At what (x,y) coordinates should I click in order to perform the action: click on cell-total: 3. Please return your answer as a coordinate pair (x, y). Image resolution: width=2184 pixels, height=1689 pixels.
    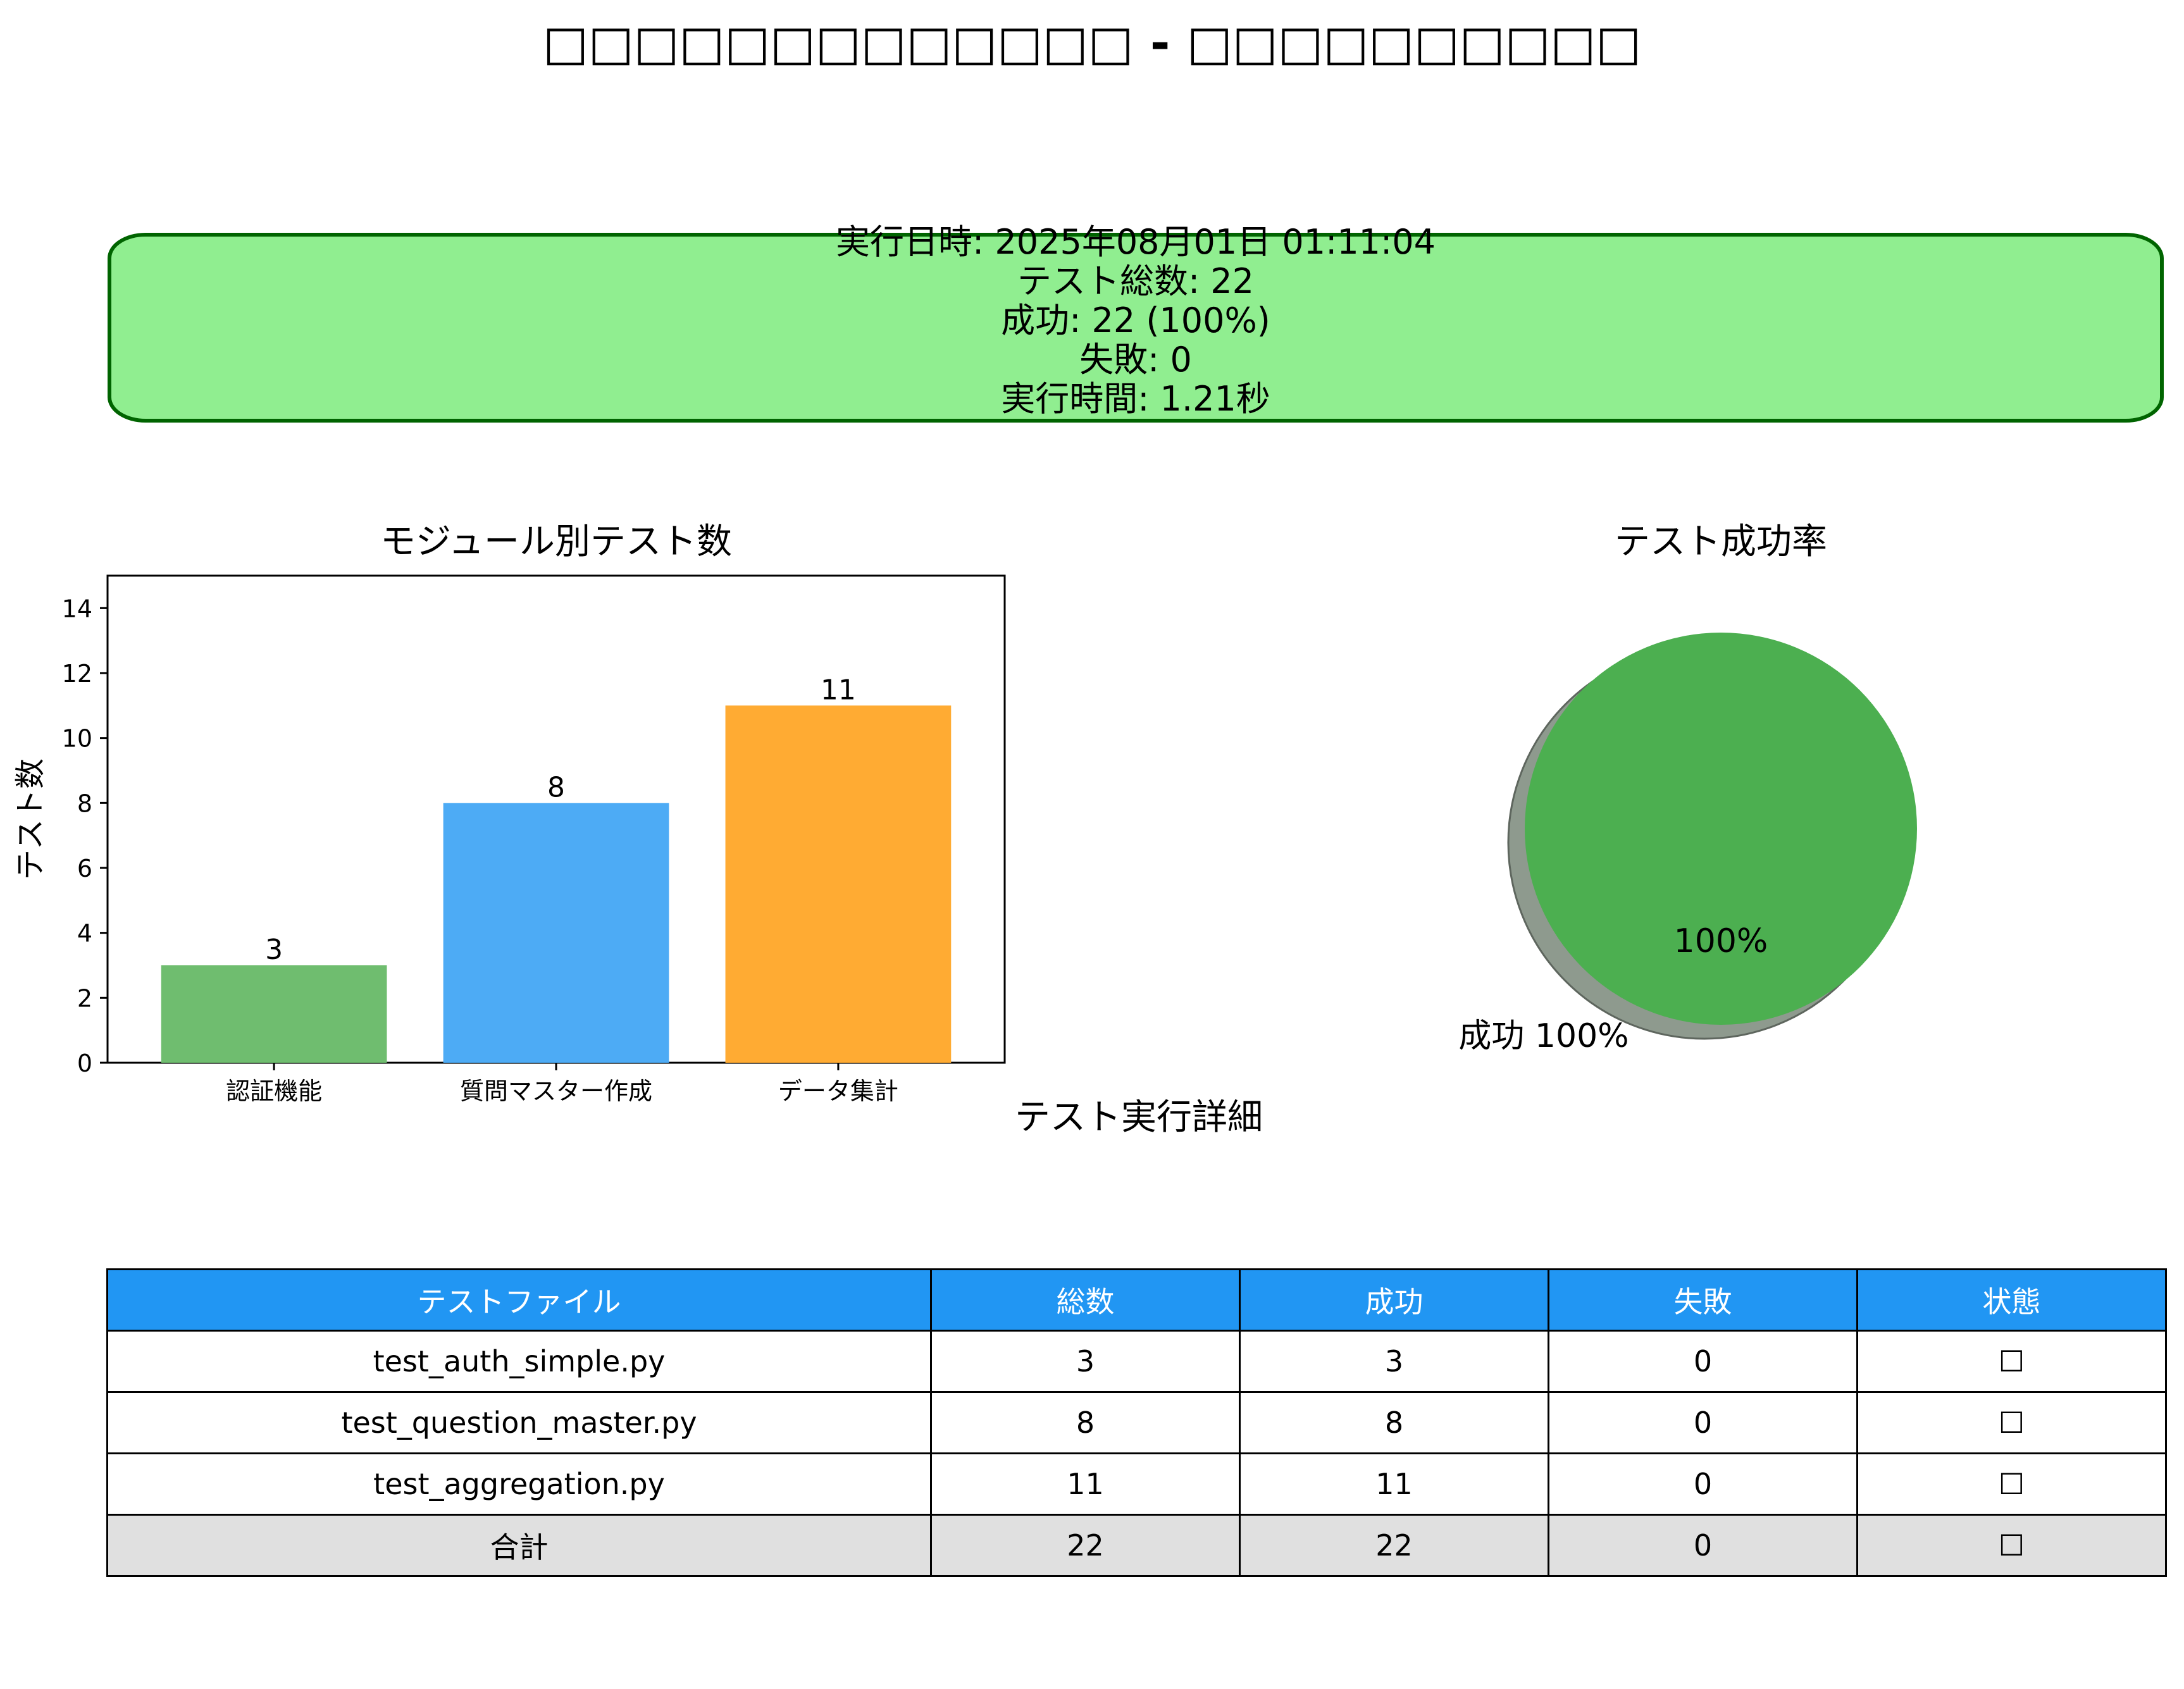
    Looking at the image, I should click on (1085, 1361).